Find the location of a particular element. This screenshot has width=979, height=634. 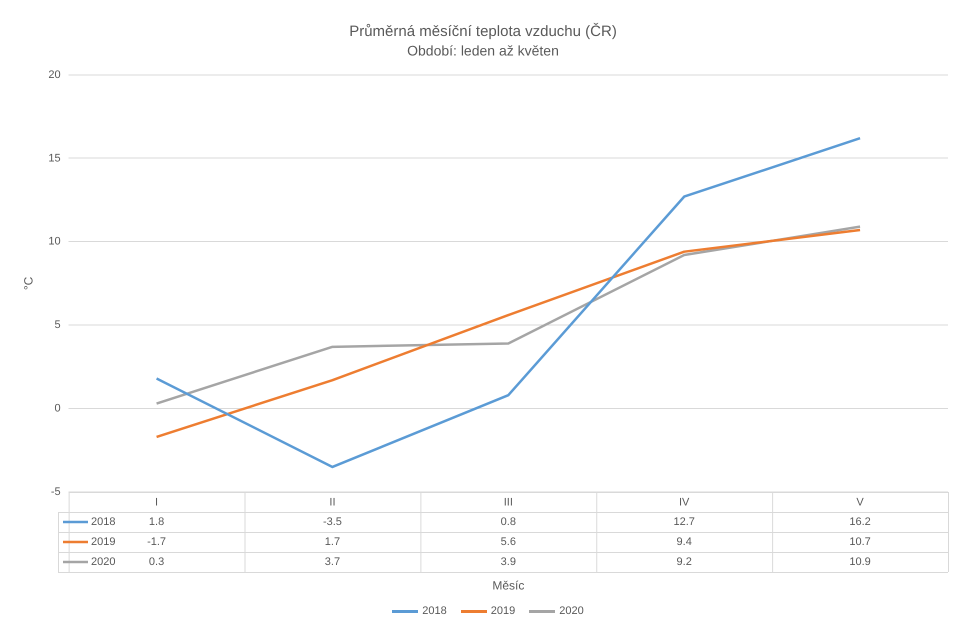

data-label: 12.7 is located at coordinates (684, 522).